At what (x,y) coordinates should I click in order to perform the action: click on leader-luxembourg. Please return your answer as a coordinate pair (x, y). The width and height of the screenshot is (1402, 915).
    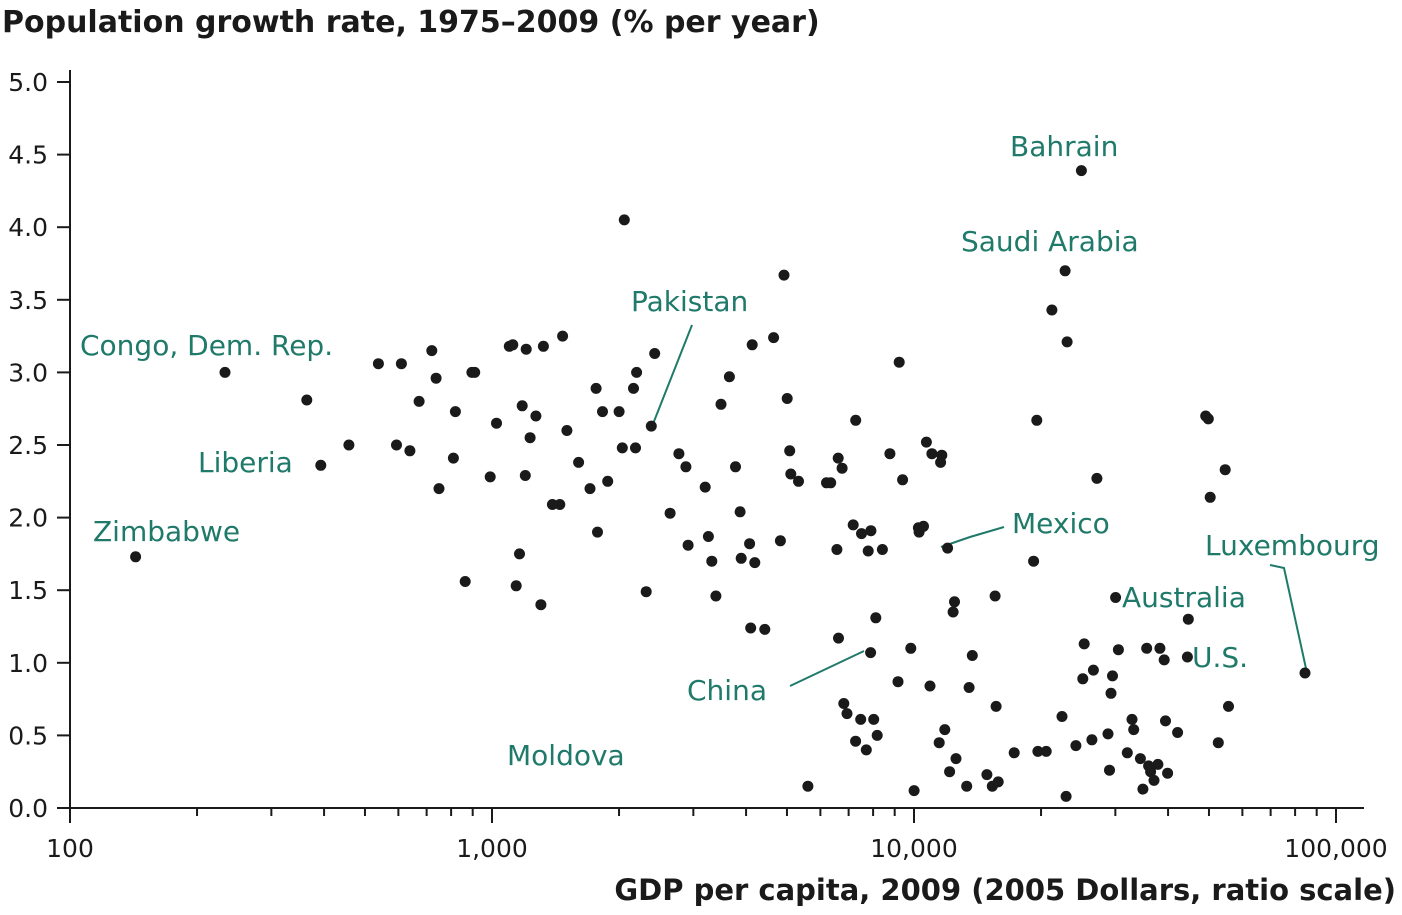
    Looking at the image, I should click on (1288, 619).